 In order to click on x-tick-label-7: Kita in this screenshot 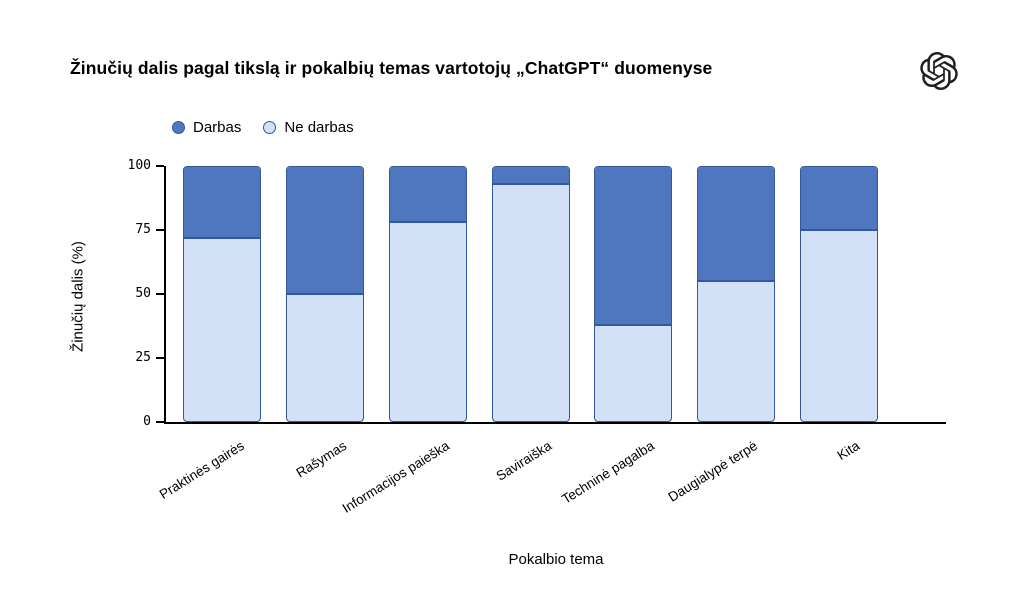, I will do `click(848, 451)`.